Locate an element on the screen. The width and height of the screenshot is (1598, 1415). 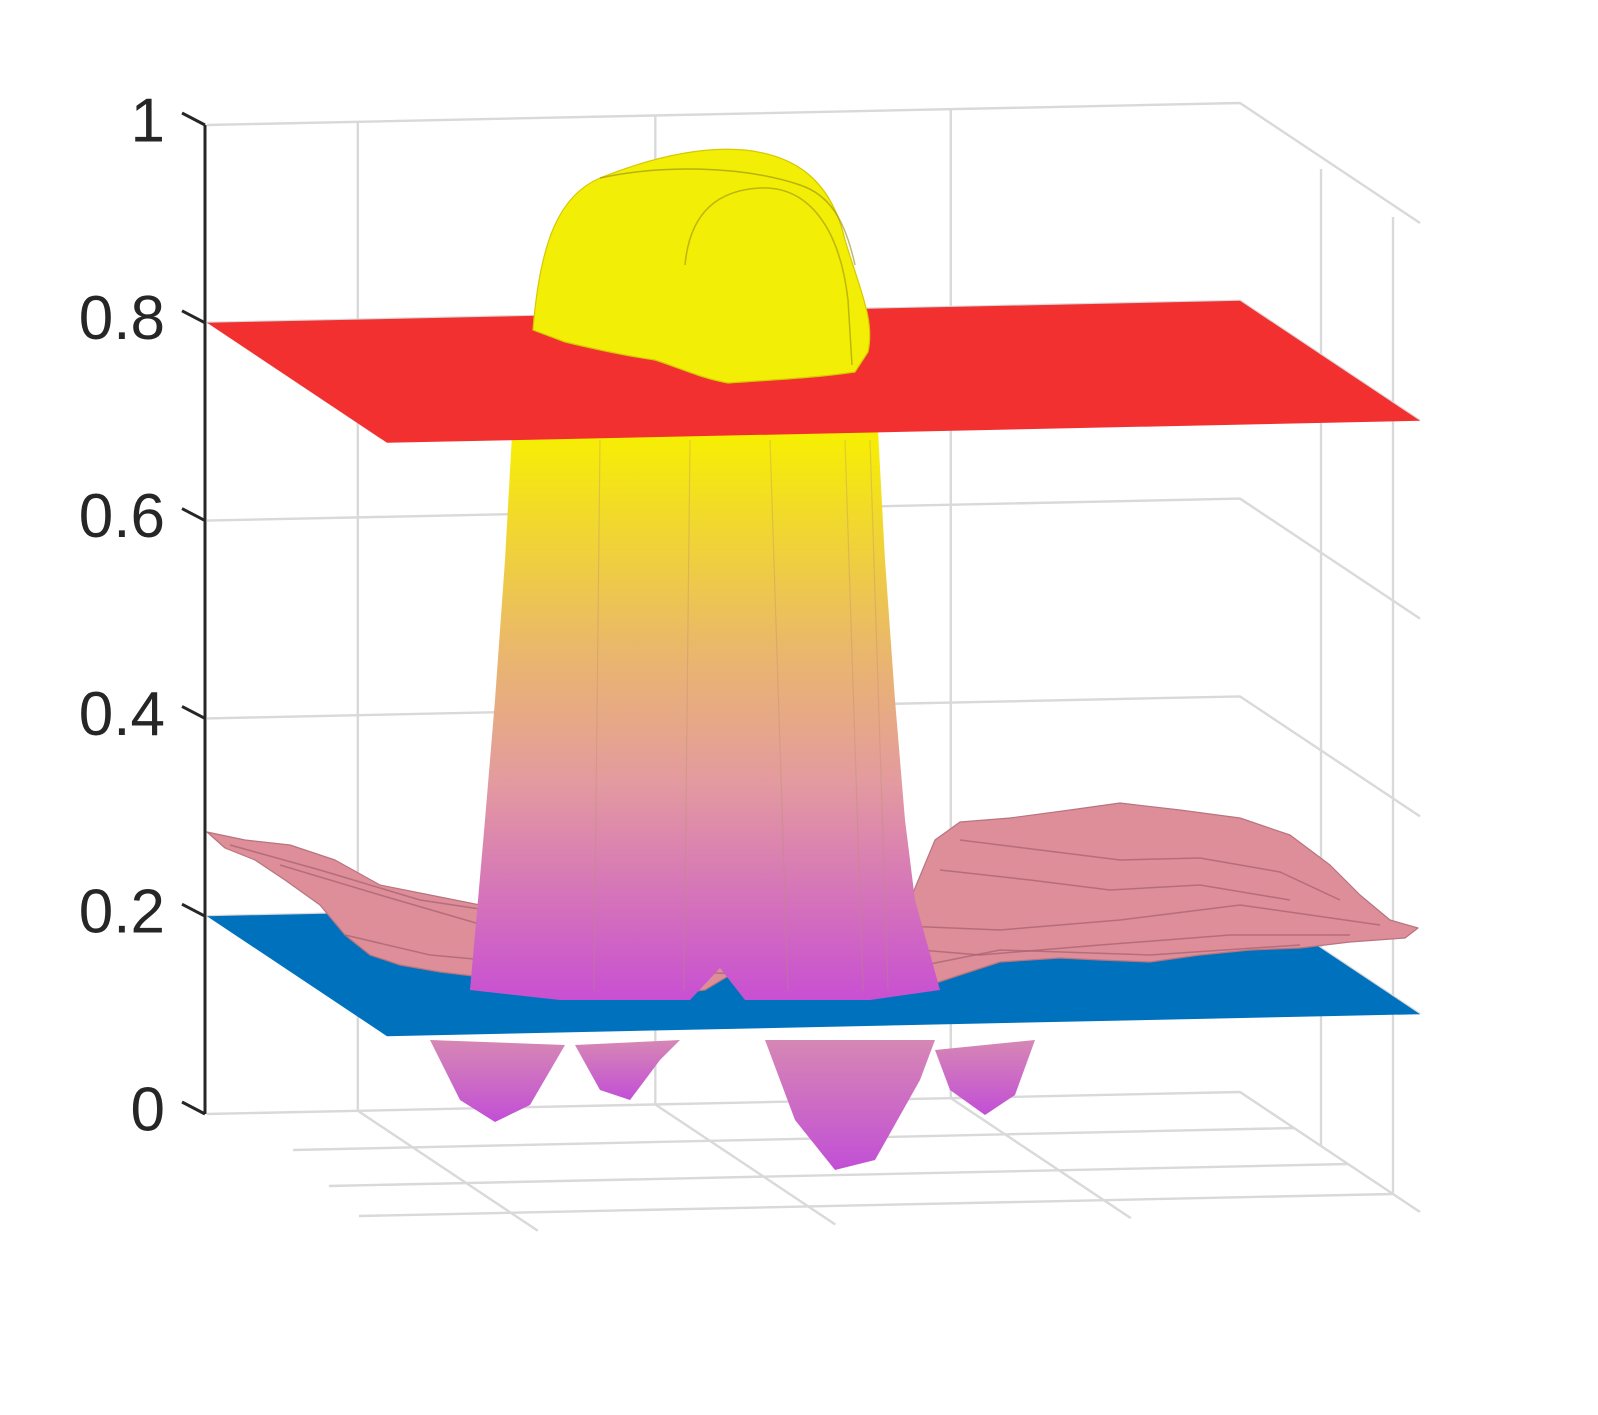
bell-column is located at coordinates (705, 715).